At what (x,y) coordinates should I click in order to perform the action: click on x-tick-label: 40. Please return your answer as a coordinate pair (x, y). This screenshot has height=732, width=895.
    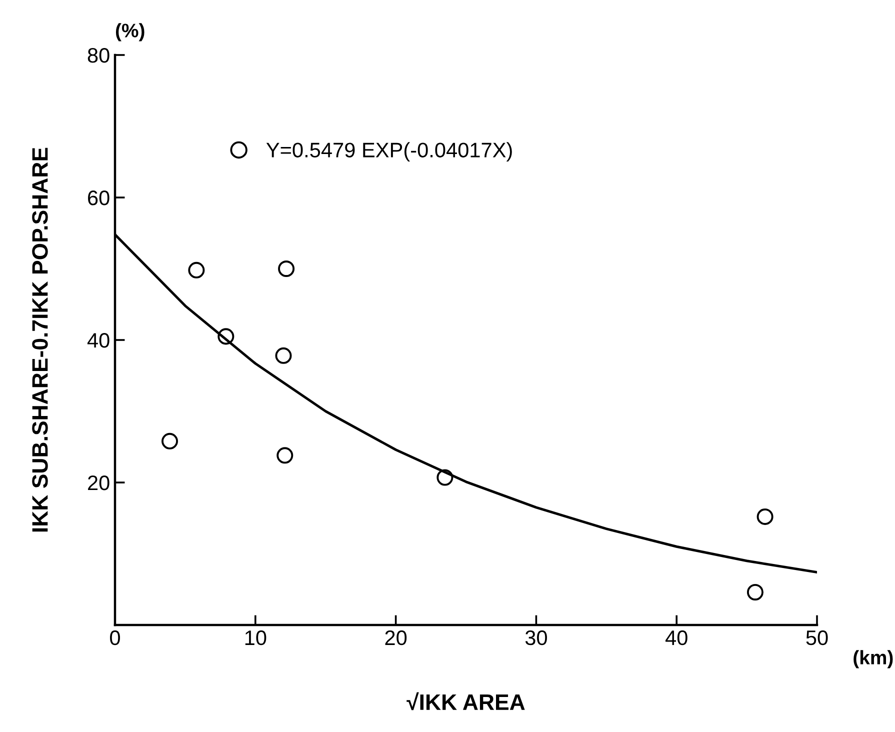
    Looking at the image, I should click on (676, 638).